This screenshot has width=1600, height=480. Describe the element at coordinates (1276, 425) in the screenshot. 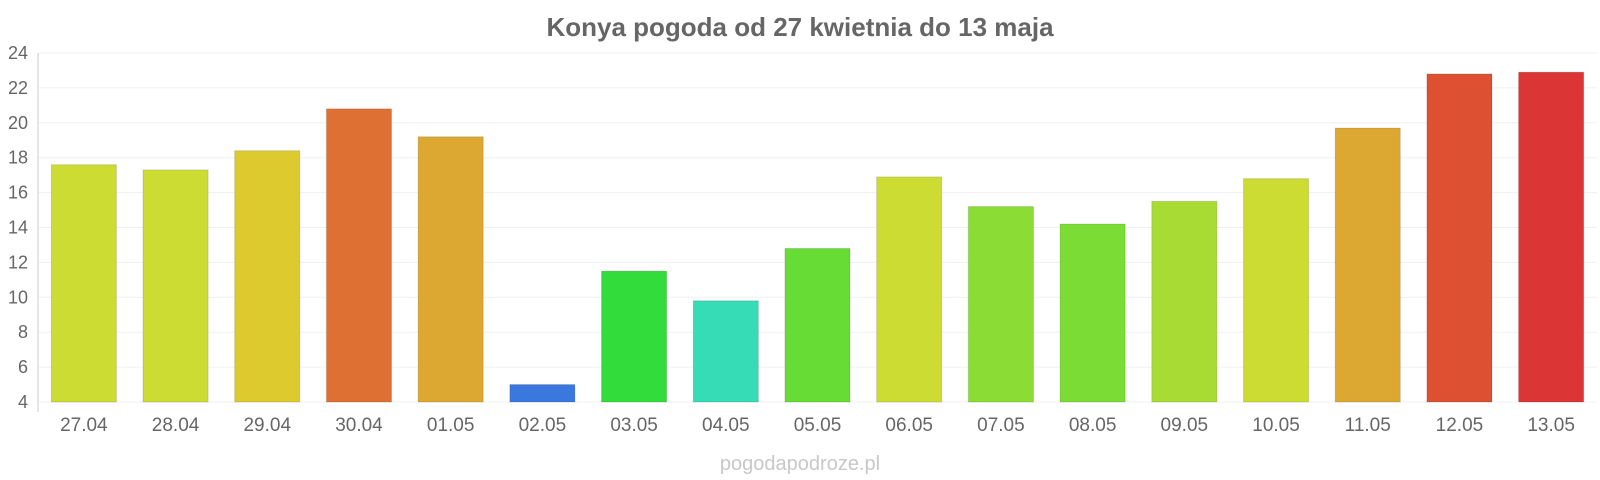

I see `x-tick-label: 10.05` at that location.